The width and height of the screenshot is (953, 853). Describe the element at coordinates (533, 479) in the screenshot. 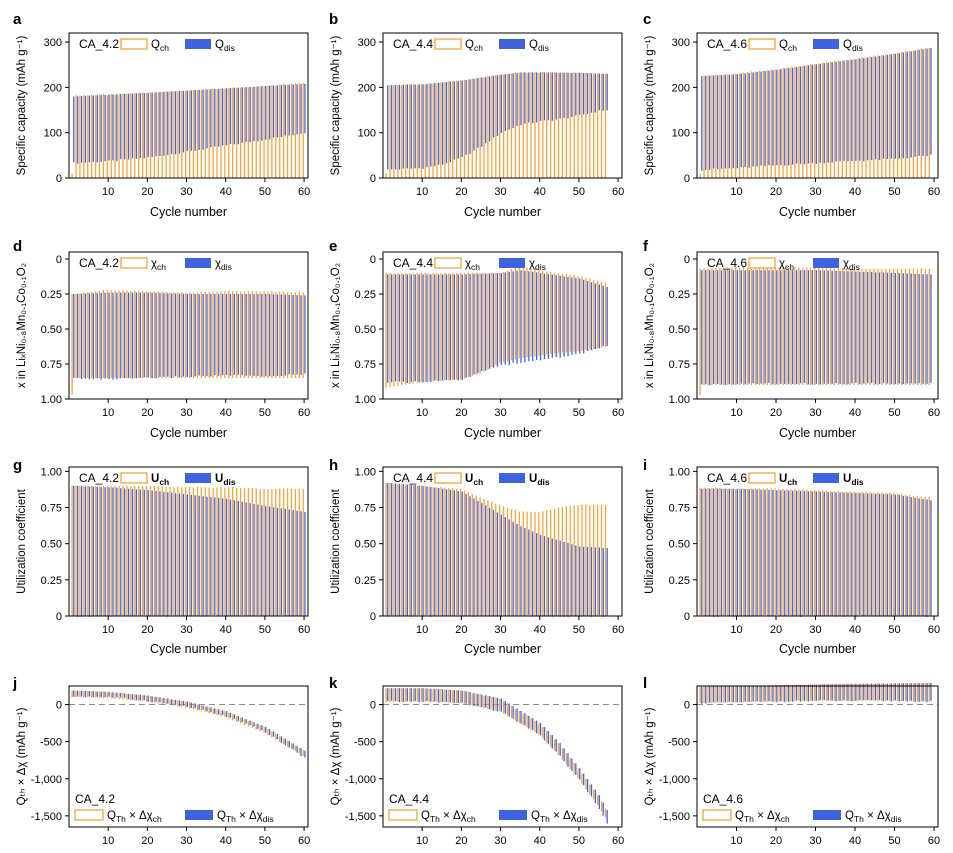

I see `legend-discharge-main: U` at that location.